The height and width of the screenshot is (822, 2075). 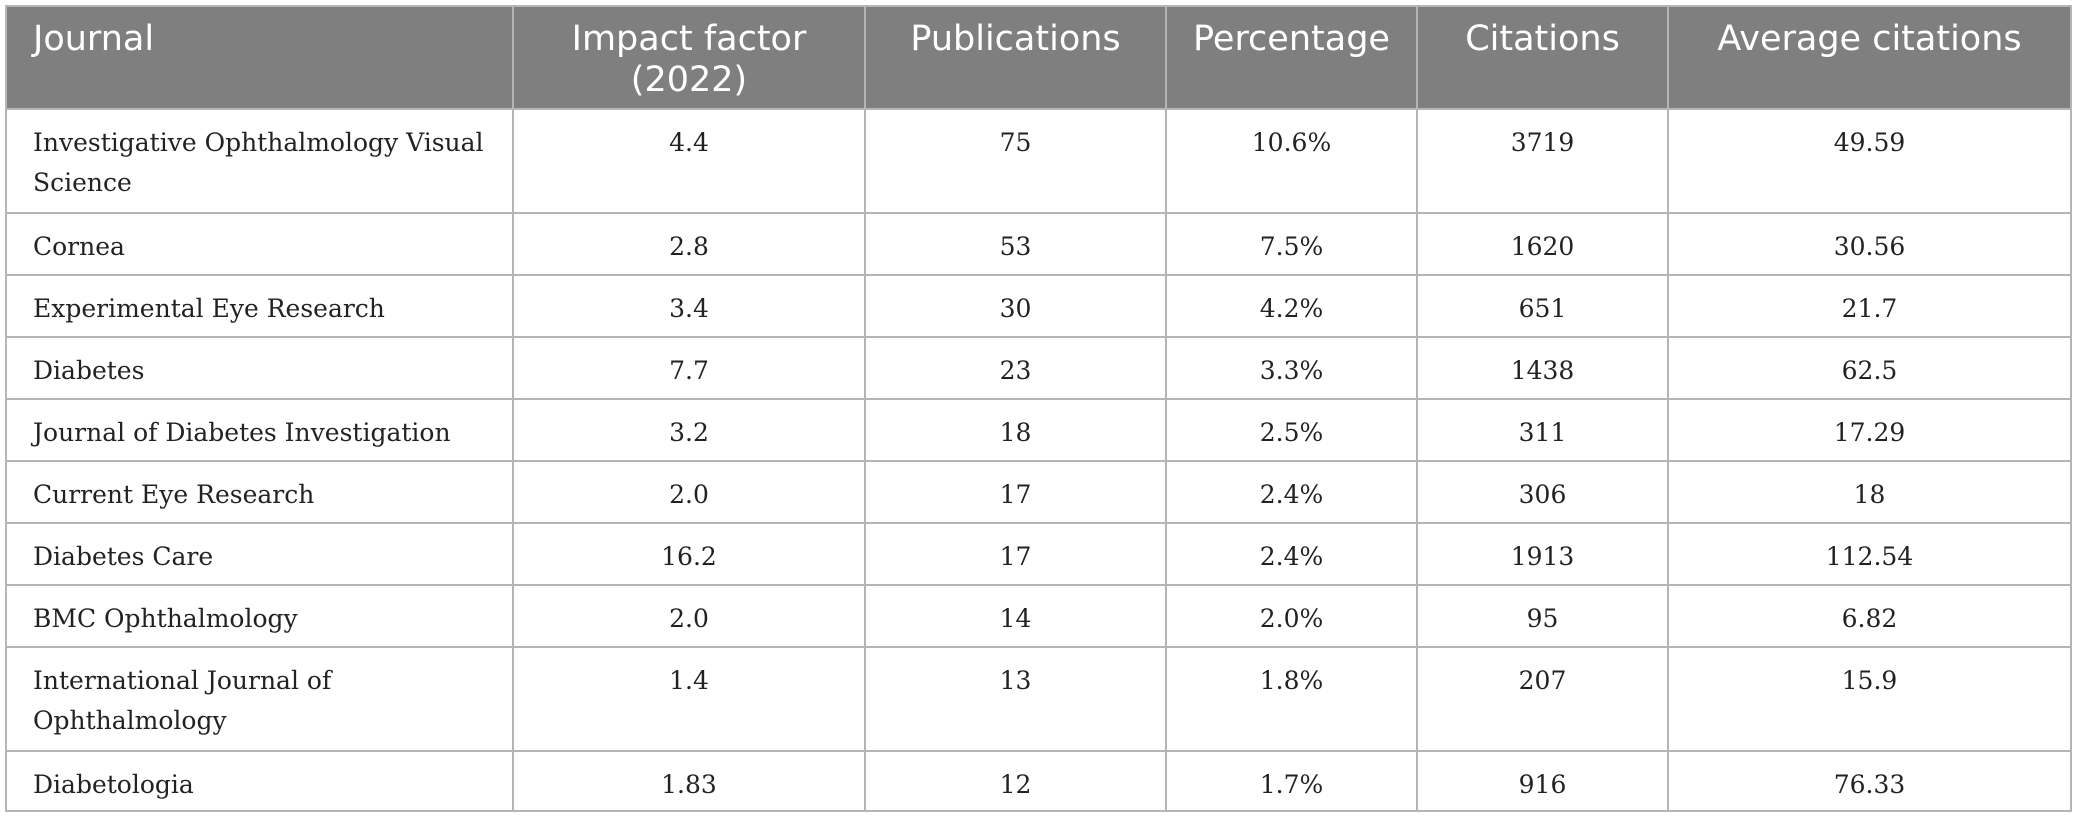 What do you see at coordinates (1869, 699) in the screenshot?
I see `cell-average-citations: 15.9` at bounding box center [1869, 699].